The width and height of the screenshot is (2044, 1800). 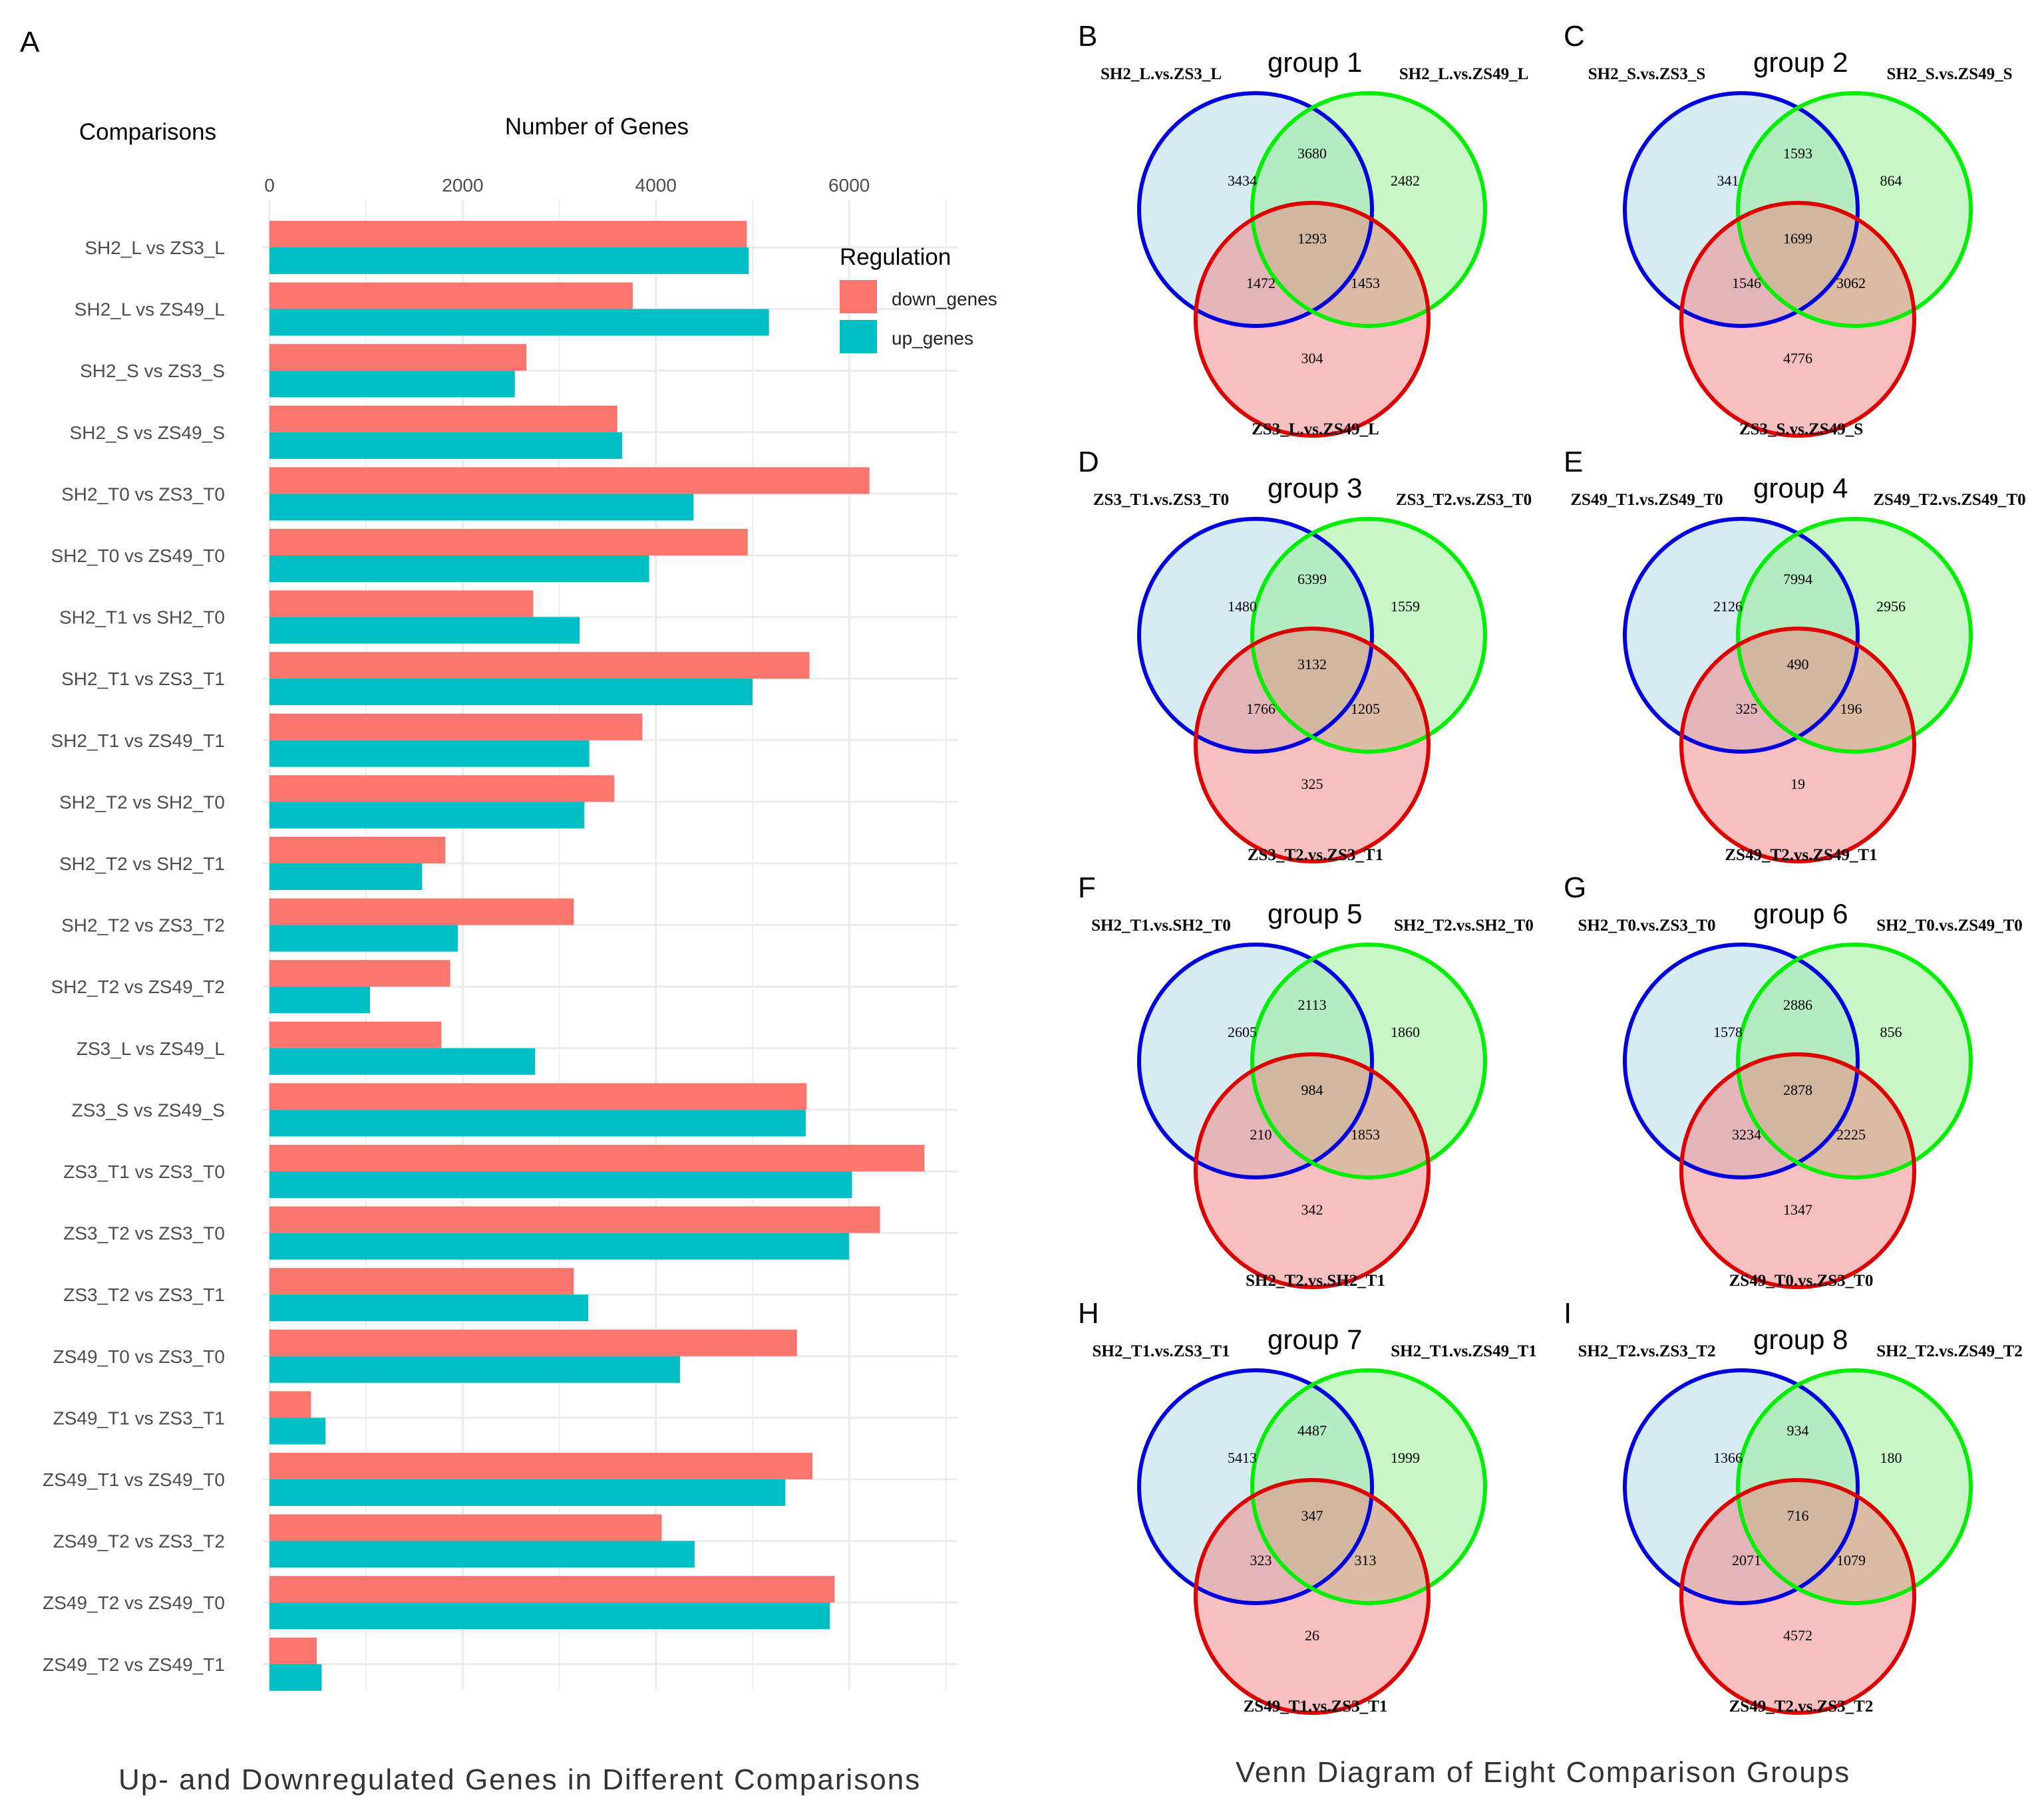 What do you see at coordinates (462, 185) in the screenshot?
I see `x-tick-label: 2000` at bounding box center [462, 185].